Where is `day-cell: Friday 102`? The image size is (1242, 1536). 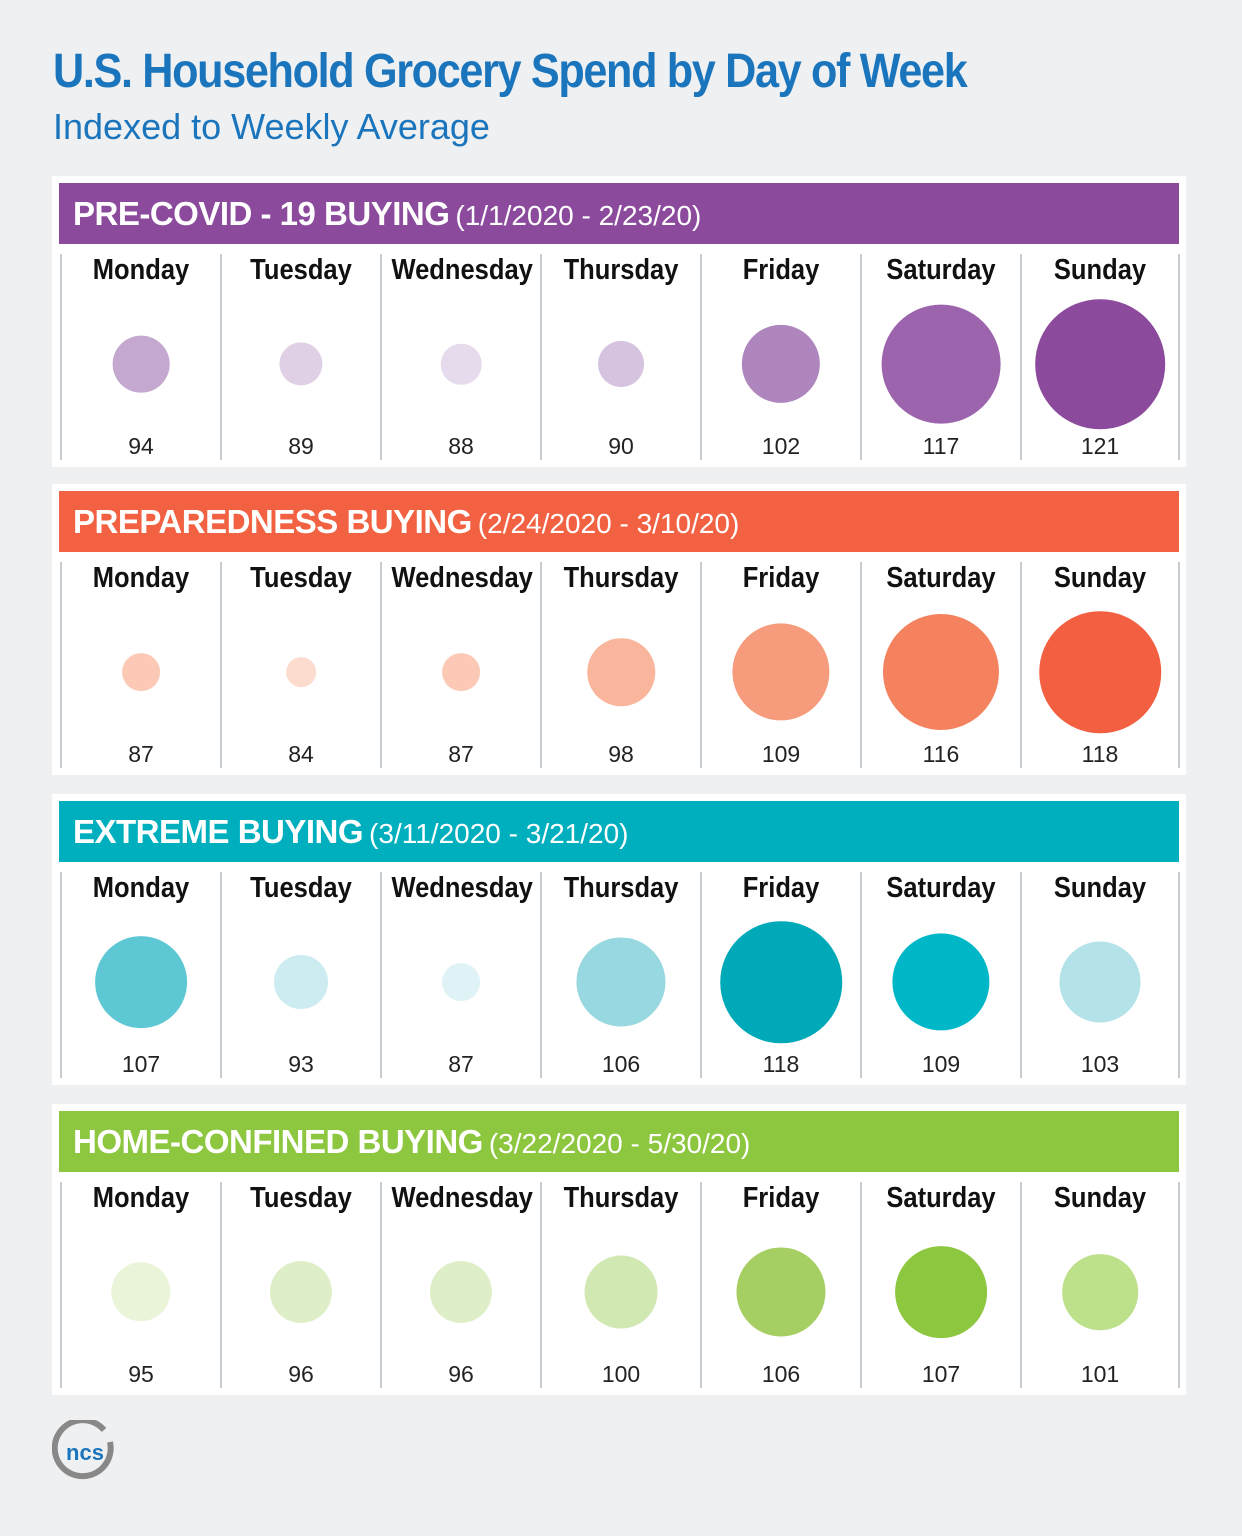
day-cell: Friday 102 is located at coordinates (780, 357).